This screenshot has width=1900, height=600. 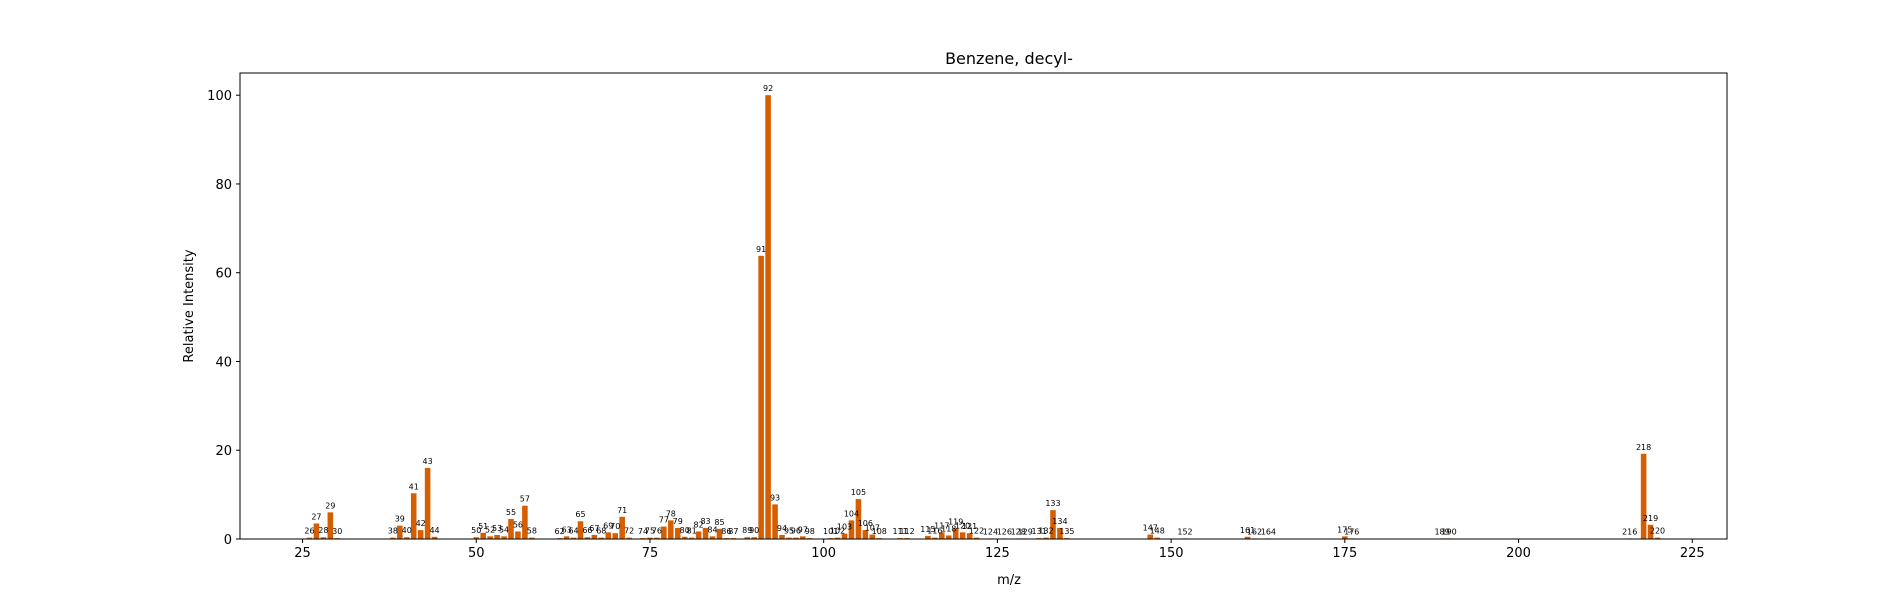 I want to click on peak-label: 129, so click(x=1025, y=532).